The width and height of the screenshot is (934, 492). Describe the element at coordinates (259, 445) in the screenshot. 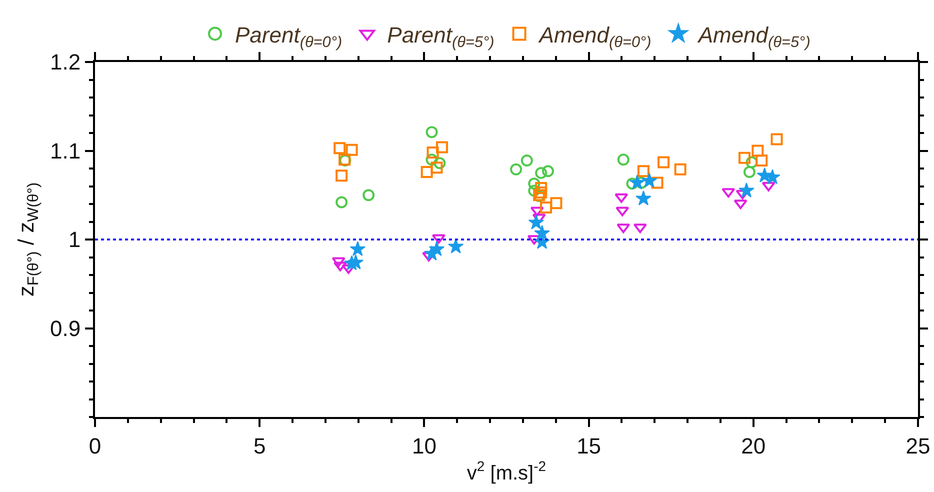

I see `x-tick-label: 5` at that location.